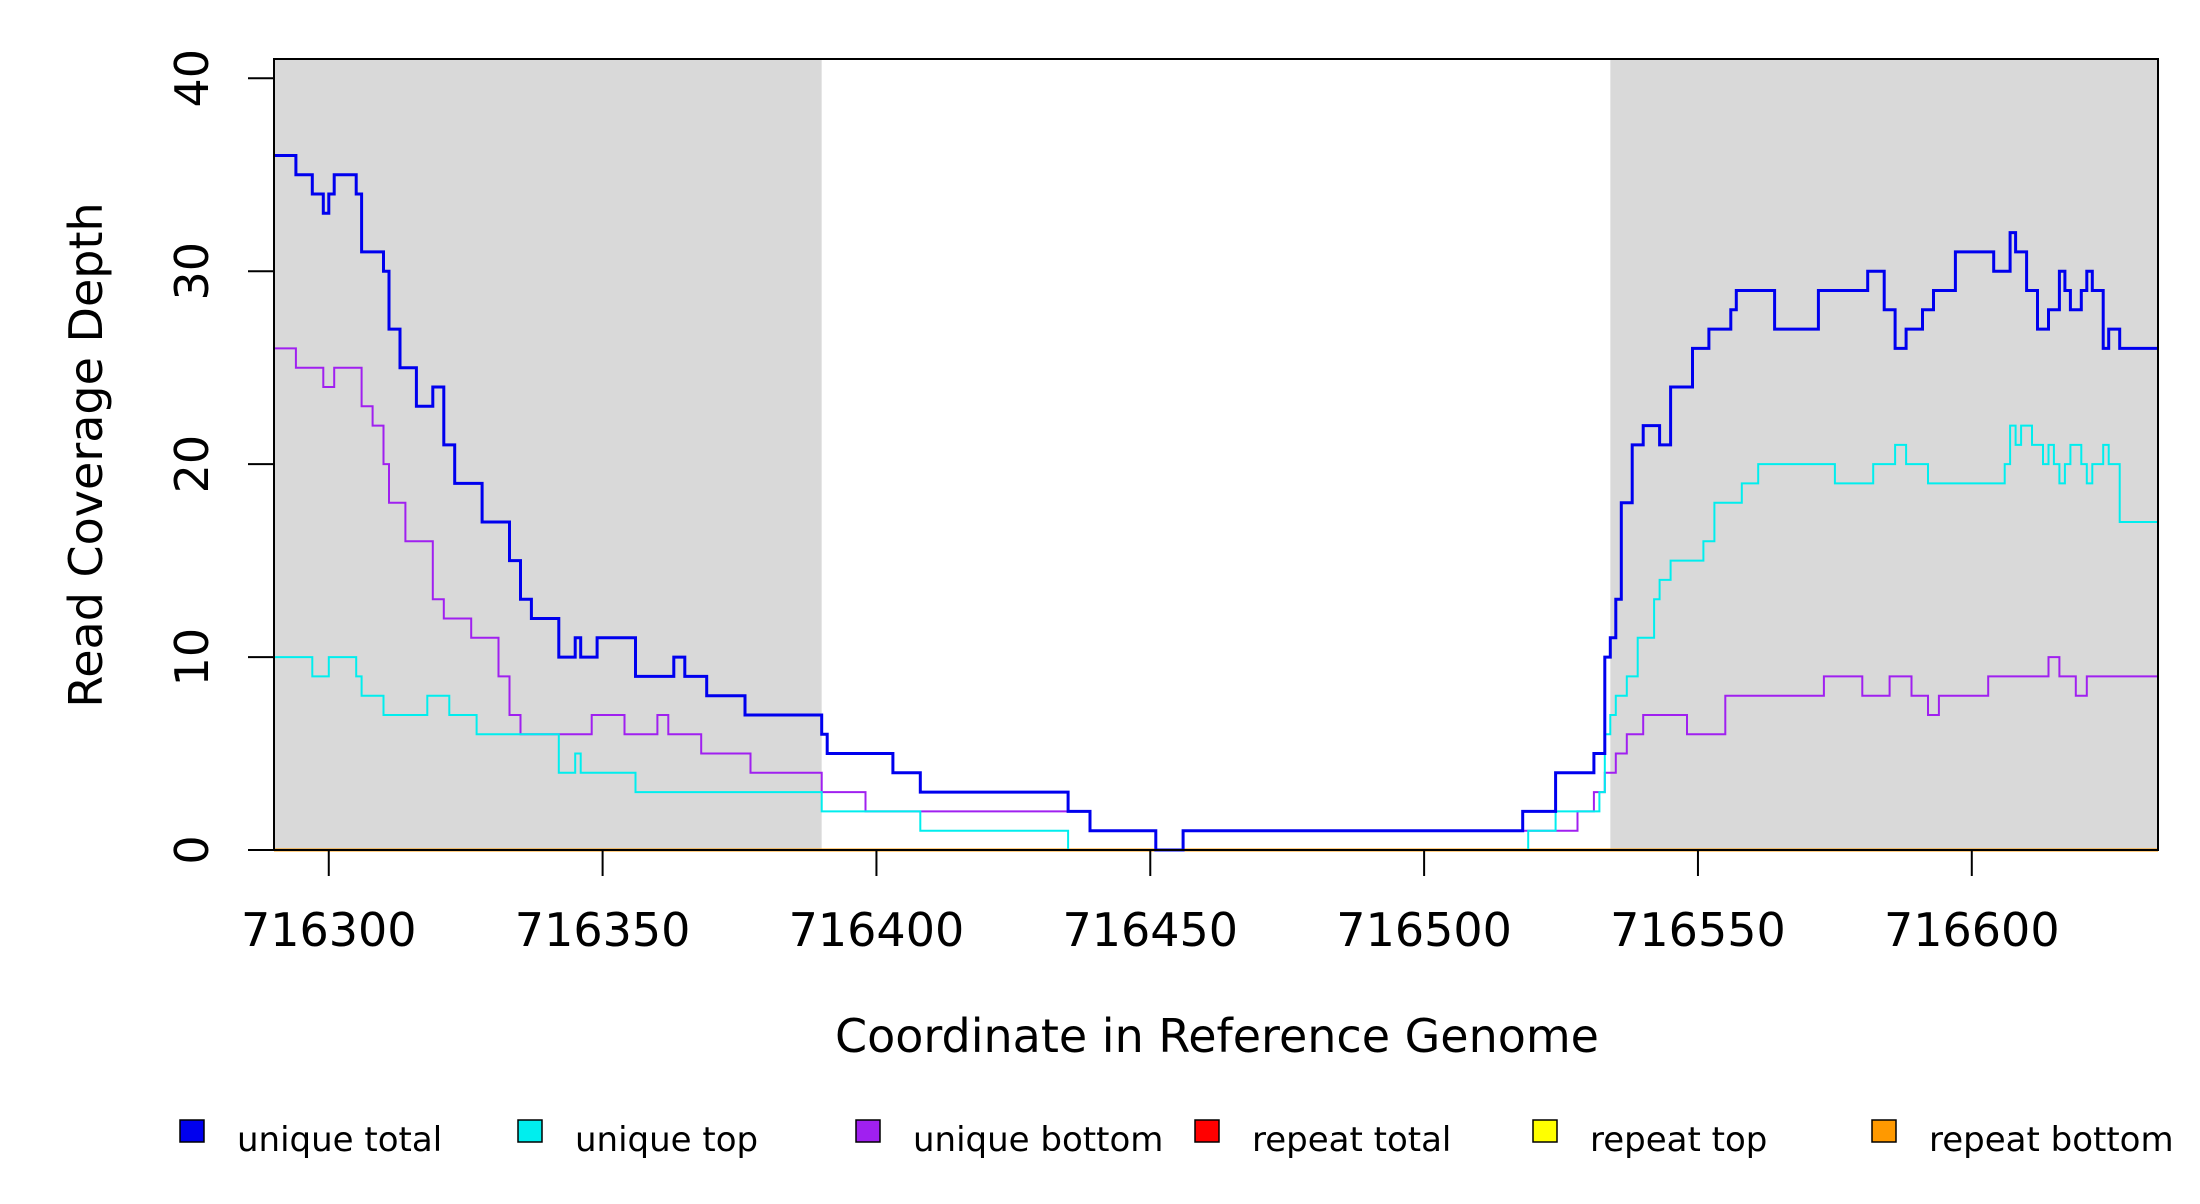 The image size is (2200, 1204). Describe the element at coordinates (877, 930) in the screenshot. I see `x-tick-label-716400: 716400` at that location.